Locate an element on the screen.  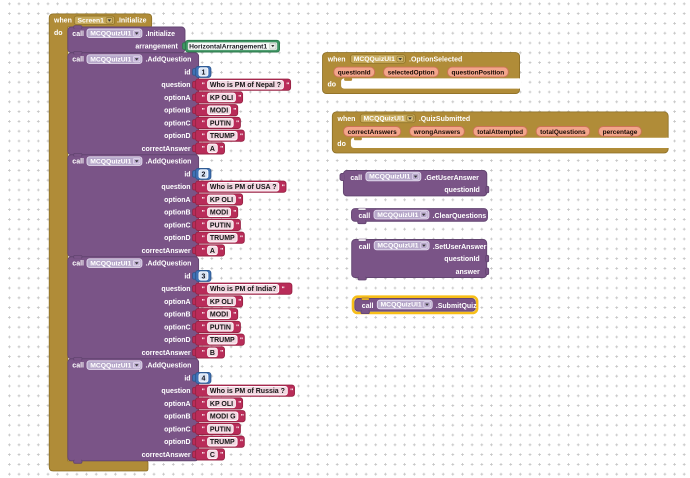
svg-text: .Initialize is located at coordinates (132, 21).